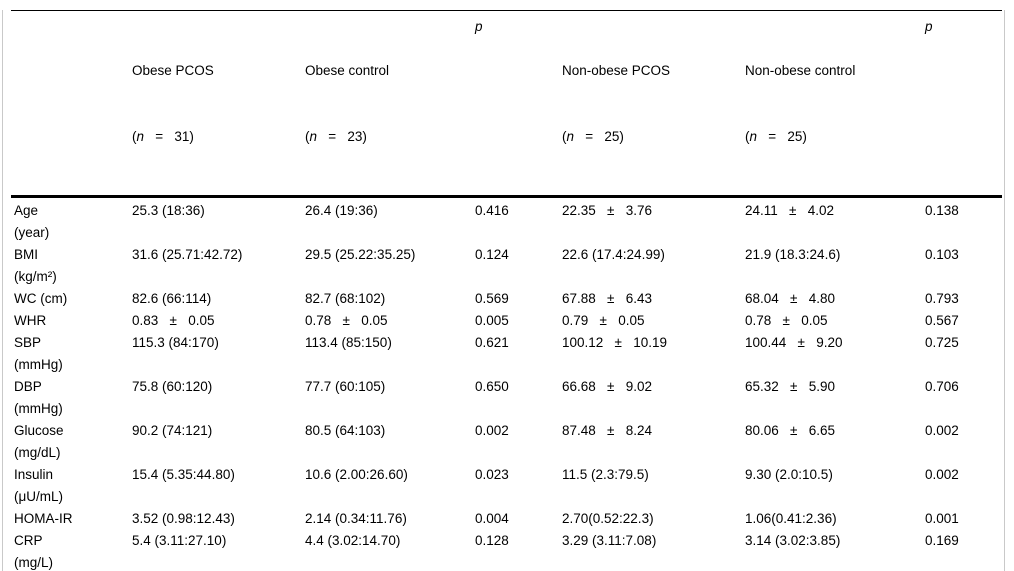  Describe the element at coordinates (789, 210) in the screenshot. I see `value-nonobese-control: 24.11 ± 4.02` at that location.